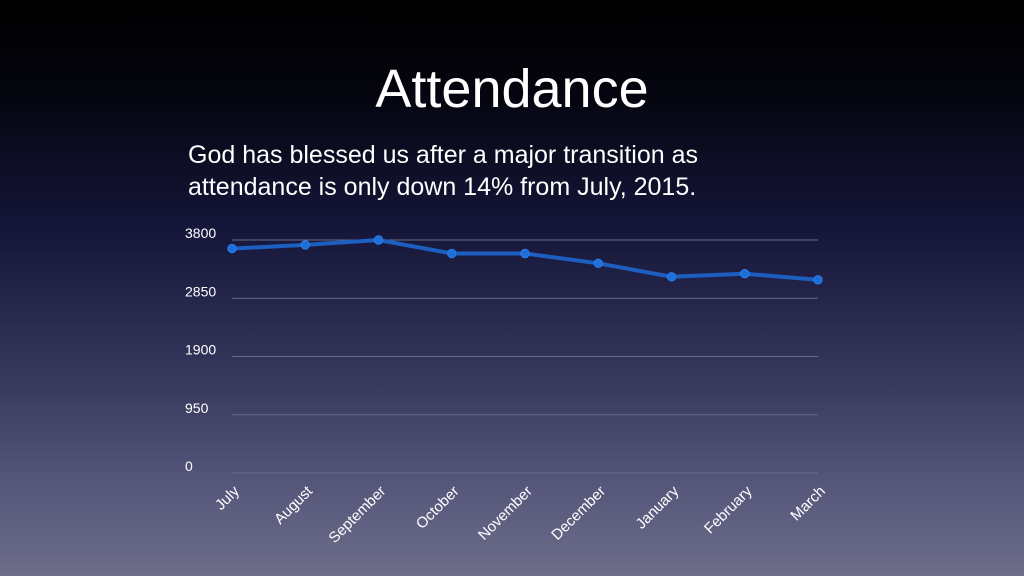 This screenshot has height=576, width=1024. What do you see at coordinates (438, 508) in the screenshot?
I see `x-category-label: October` at bounding box center [438, 508].